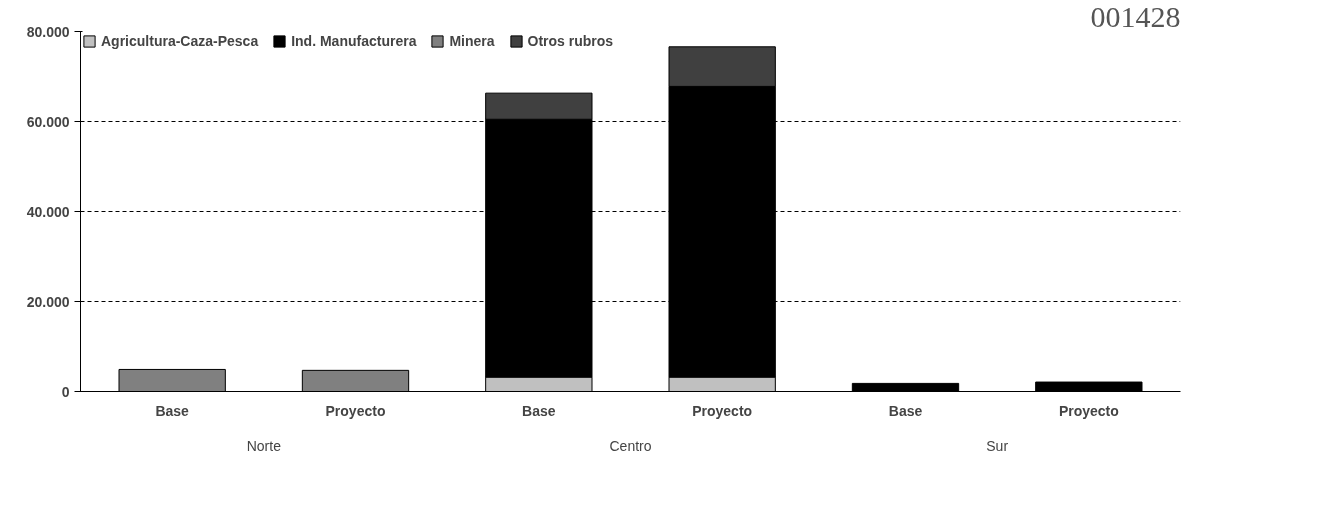  Describe the element at coordinates (48, 211) in the screenshot. I see `y-tick-label: 40.000` at that location.